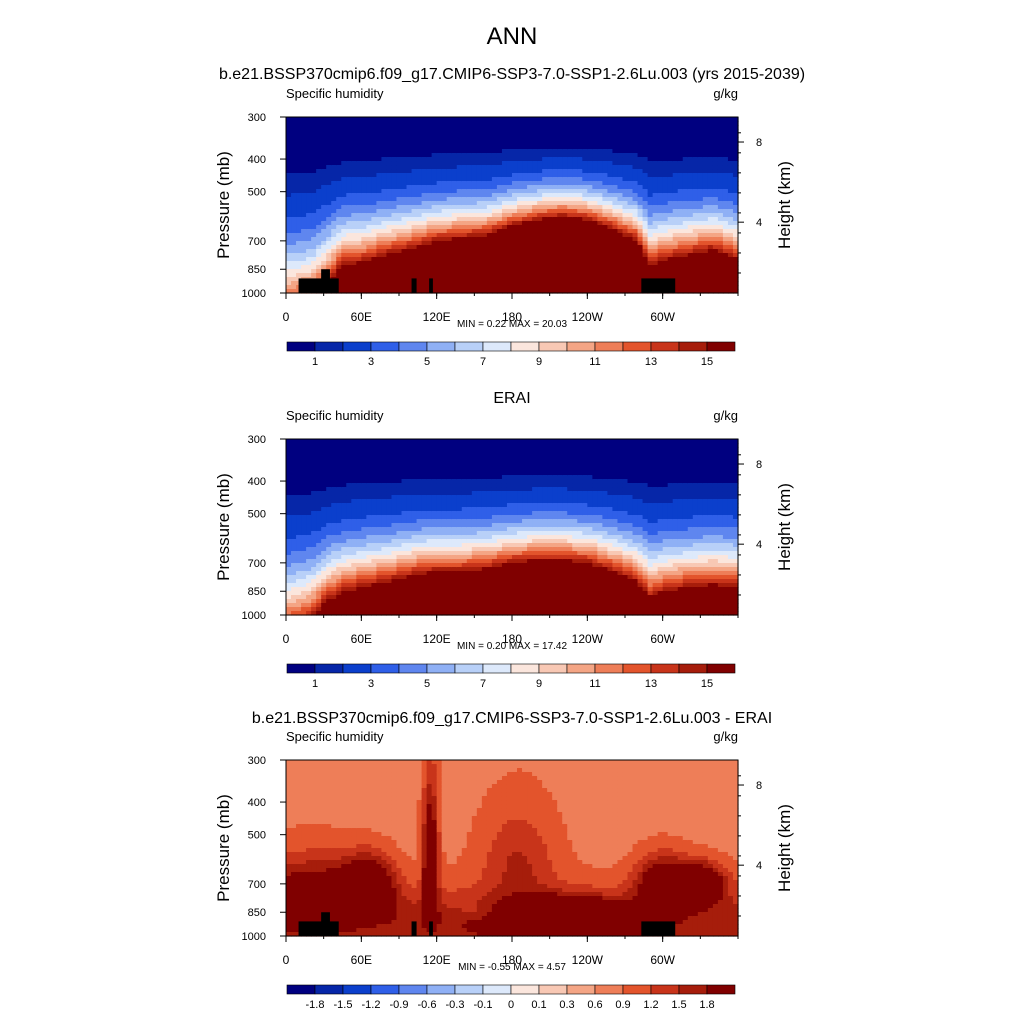 This screenshot has width=1024, height=1024. What do you see at coordinates (725, 415) in the screenshot?
I see `units-label: g/kg` at bounding box center [725, 415].